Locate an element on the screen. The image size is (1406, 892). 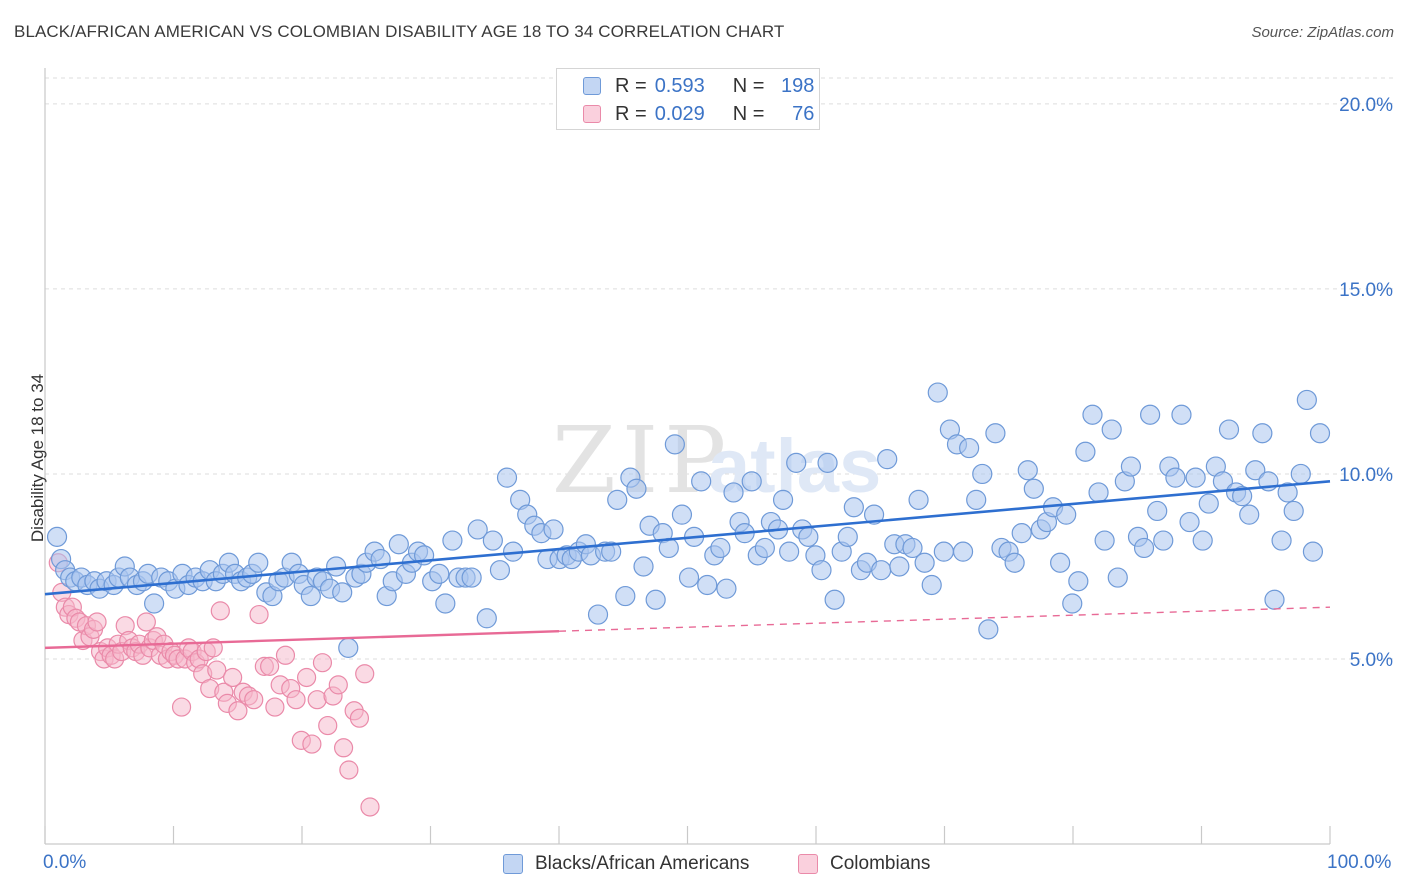
y-tick-label: 20.0% is located at coordinates (1366, 105).